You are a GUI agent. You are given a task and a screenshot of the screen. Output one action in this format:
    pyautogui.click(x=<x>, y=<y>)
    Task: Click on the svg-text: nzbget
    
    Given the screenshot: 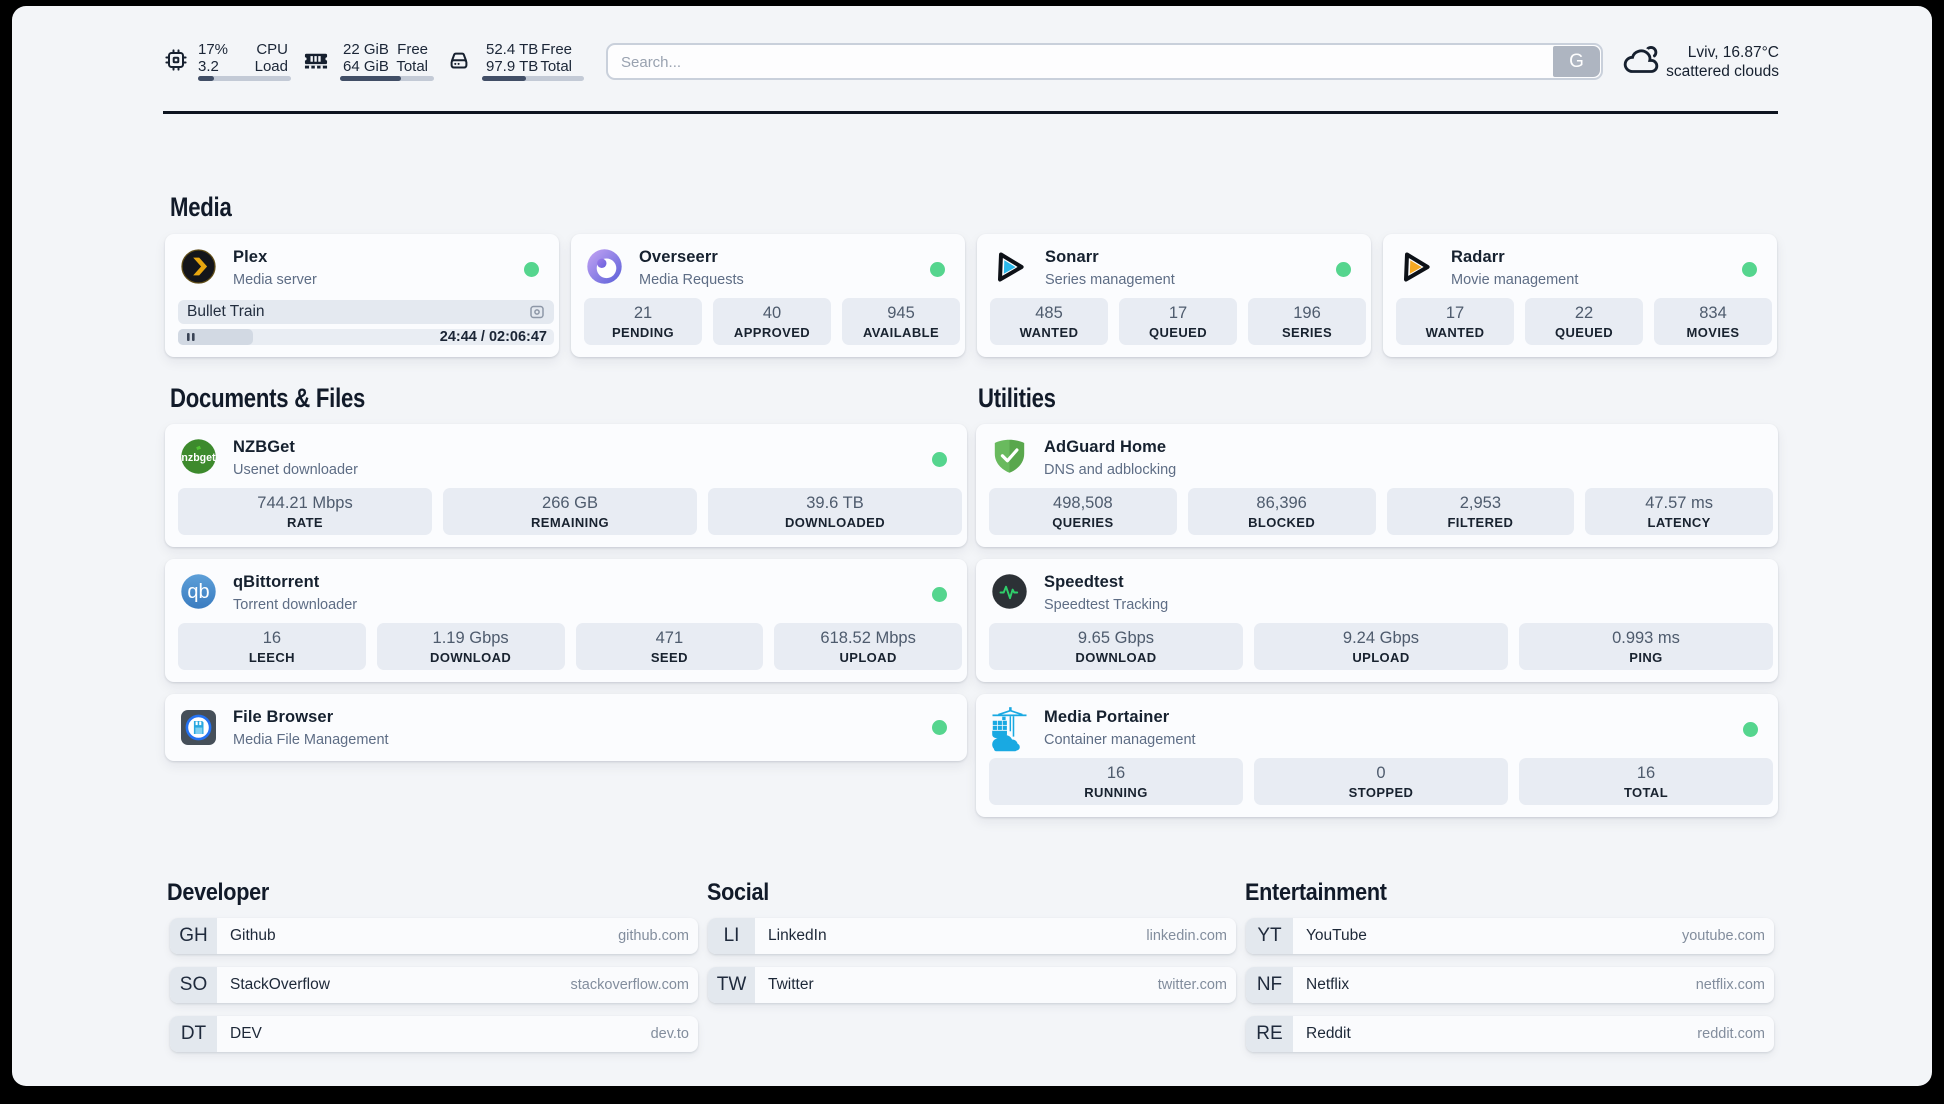 What is the action you would take?
    pyautogui.click(x=198, y=458)
    